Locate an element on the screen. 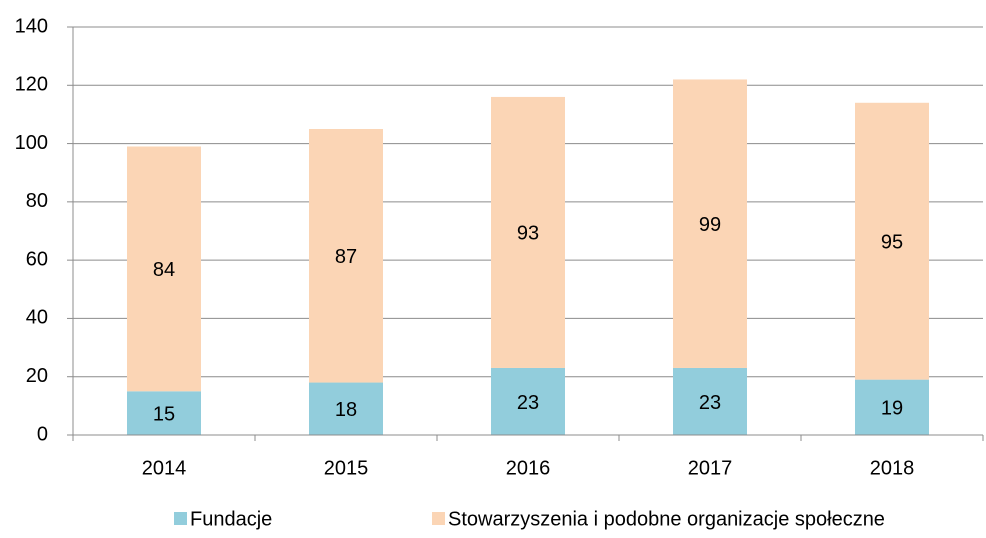 The width and height of the screenshot is (986, 538). y-tick-label: 0 is located at coordinates (42, 434).